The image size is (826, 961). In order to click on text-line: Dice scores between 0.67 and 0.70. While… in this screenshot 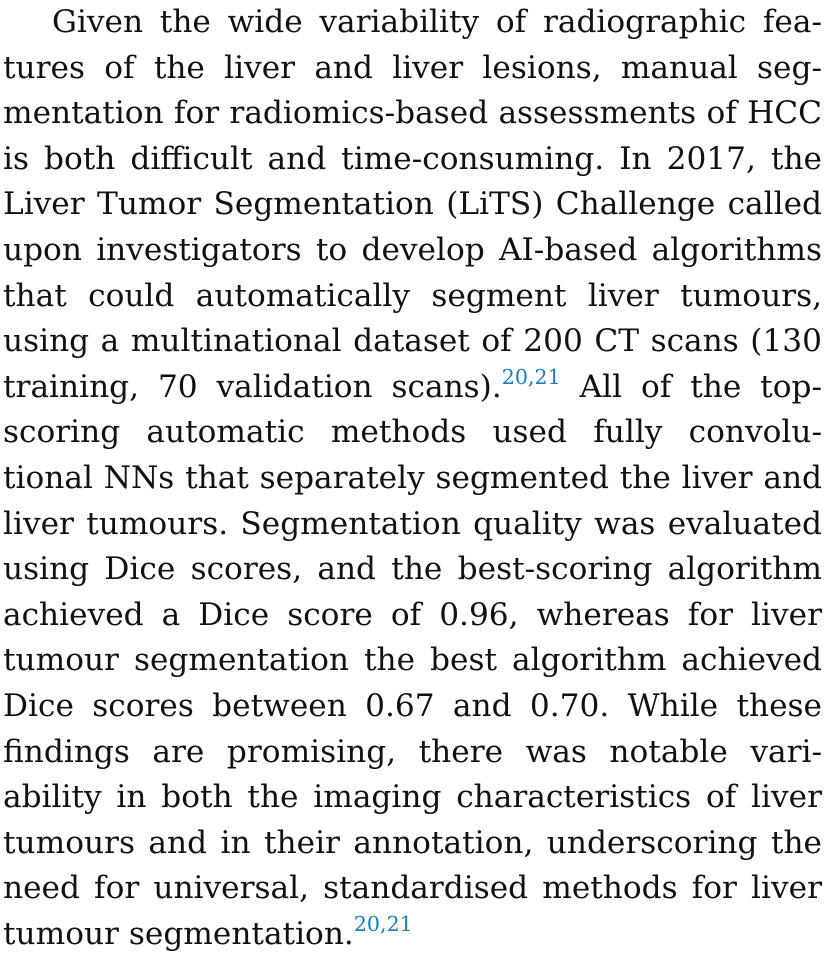, I will do `click(412, 705)`.